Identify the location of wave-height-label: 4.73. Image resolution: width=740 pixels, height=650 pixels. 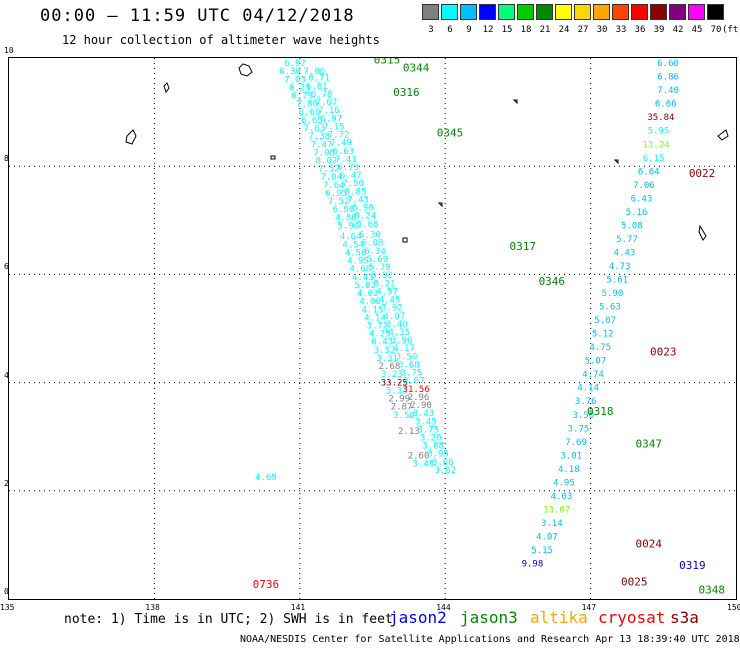
(620, 267).